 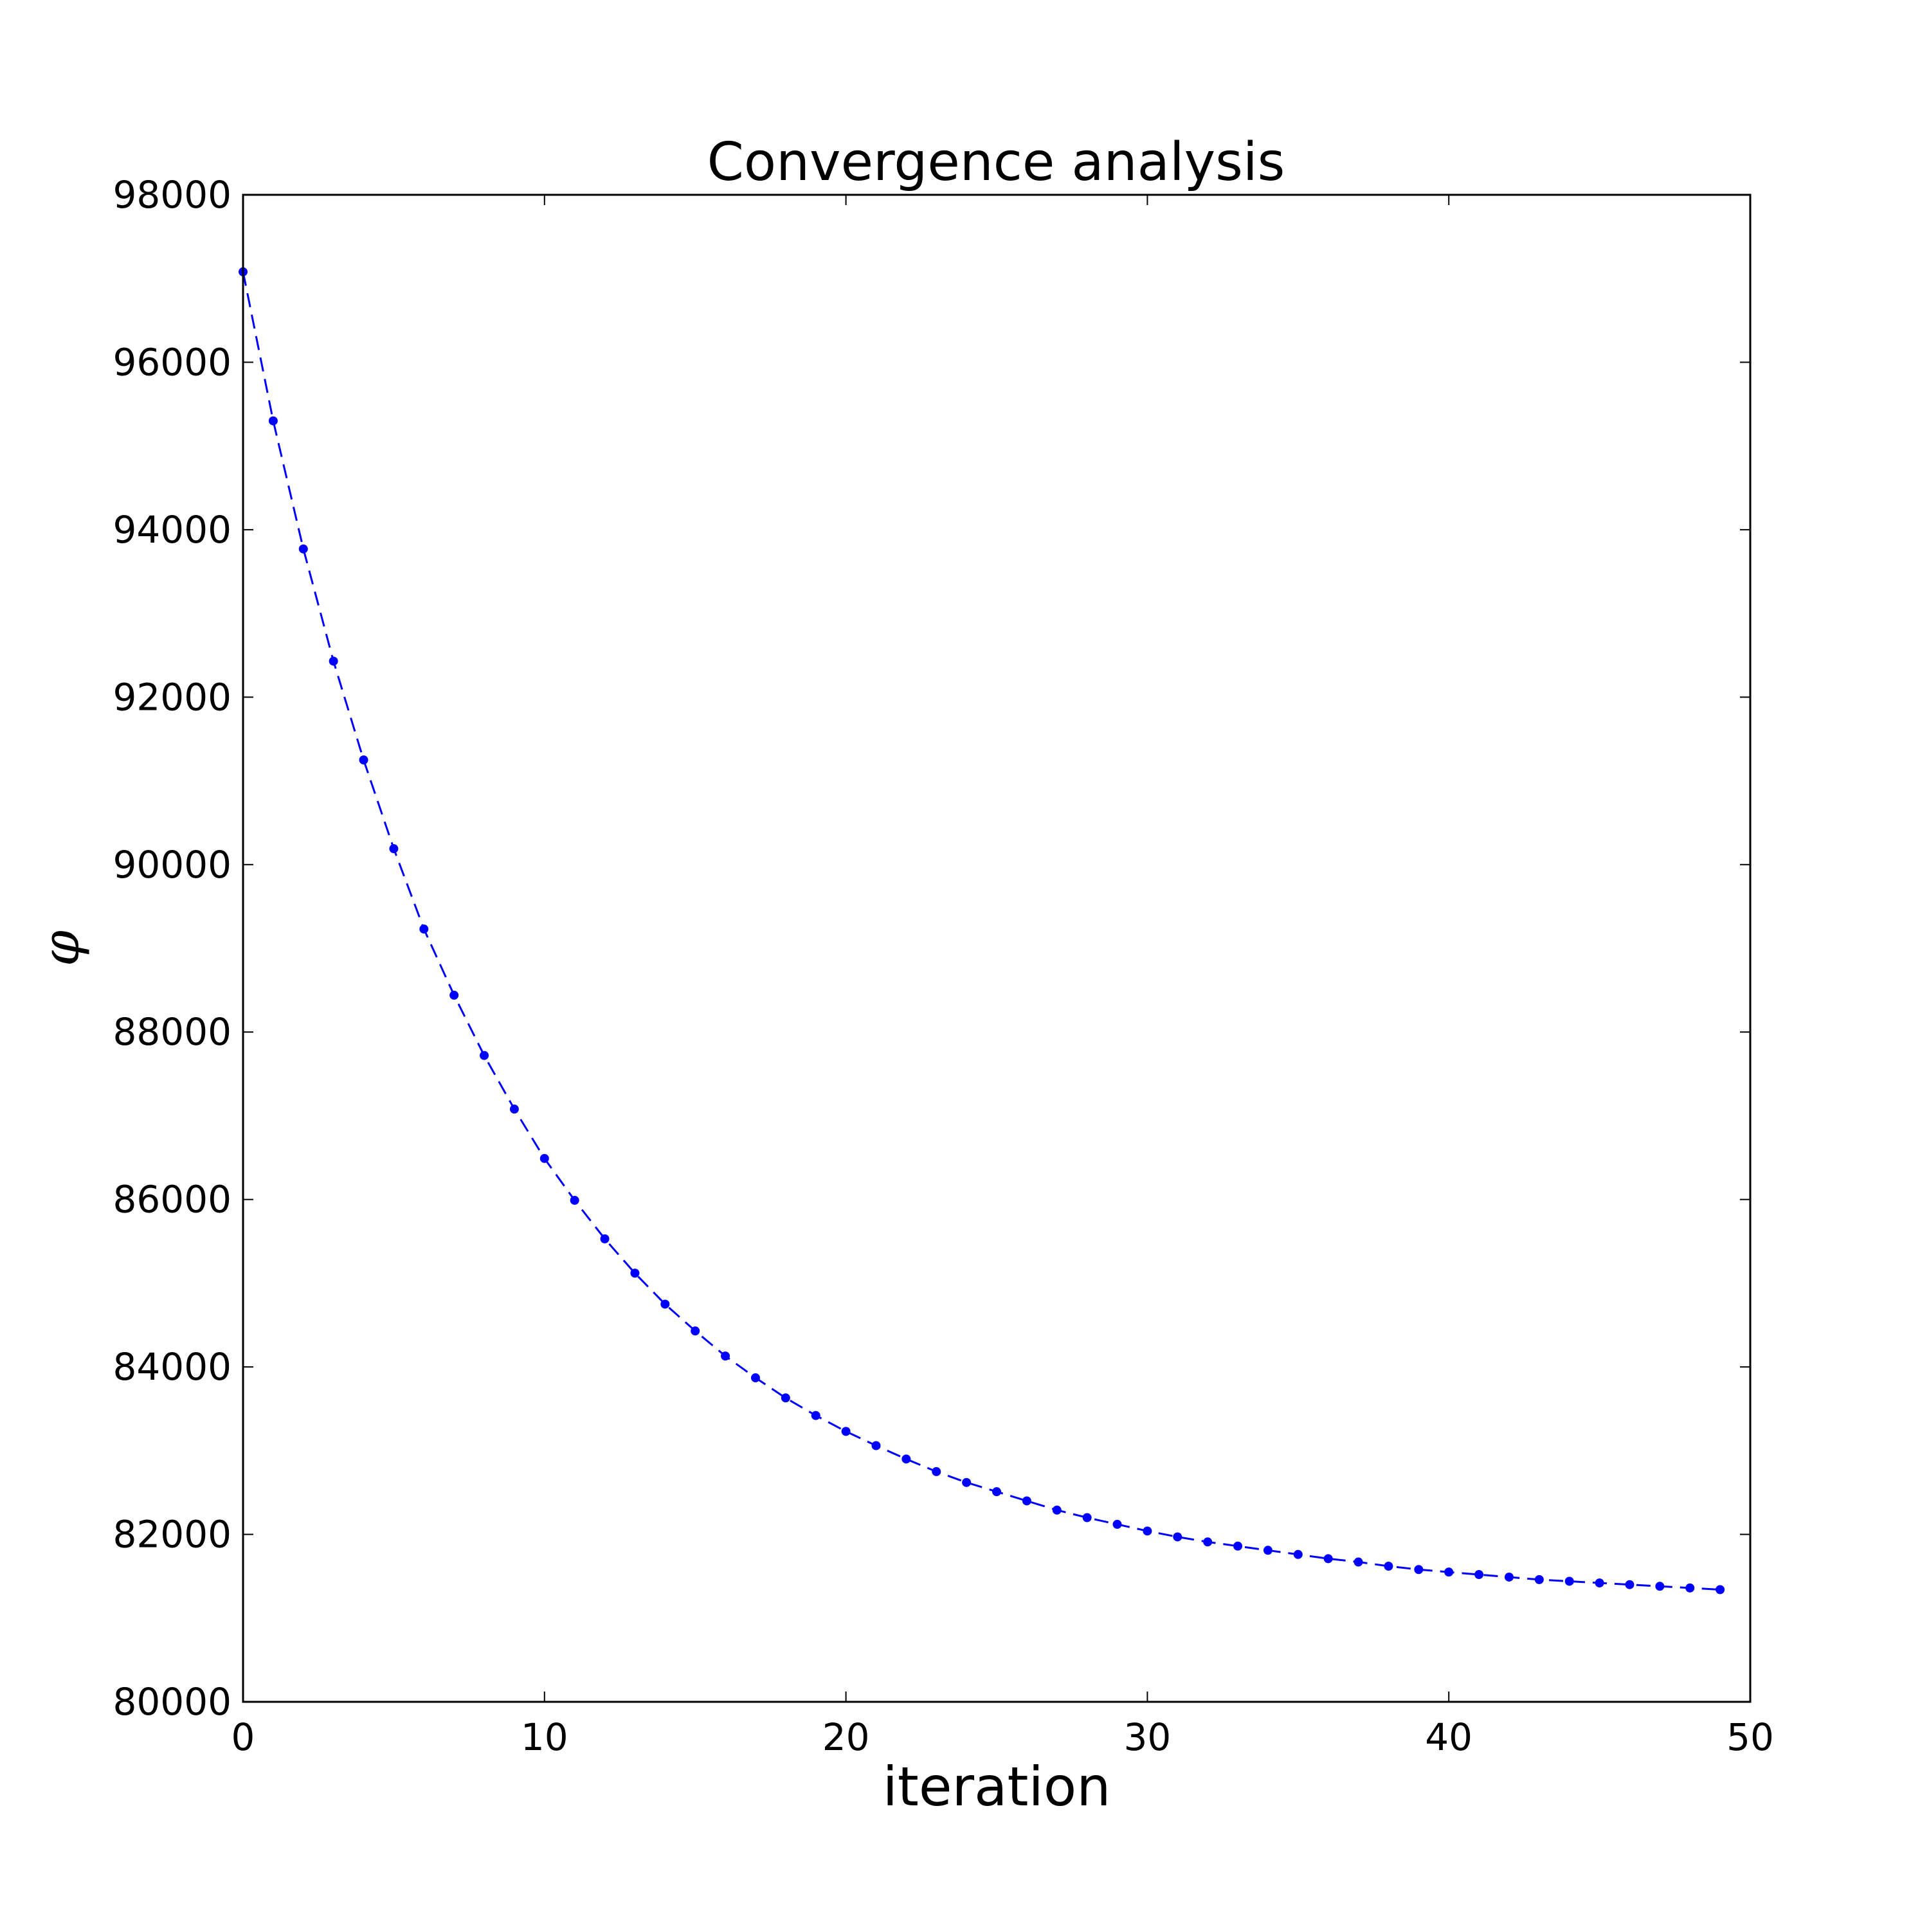 I want to click on x-tick-label: 30, so click(x=1147, y=1737).